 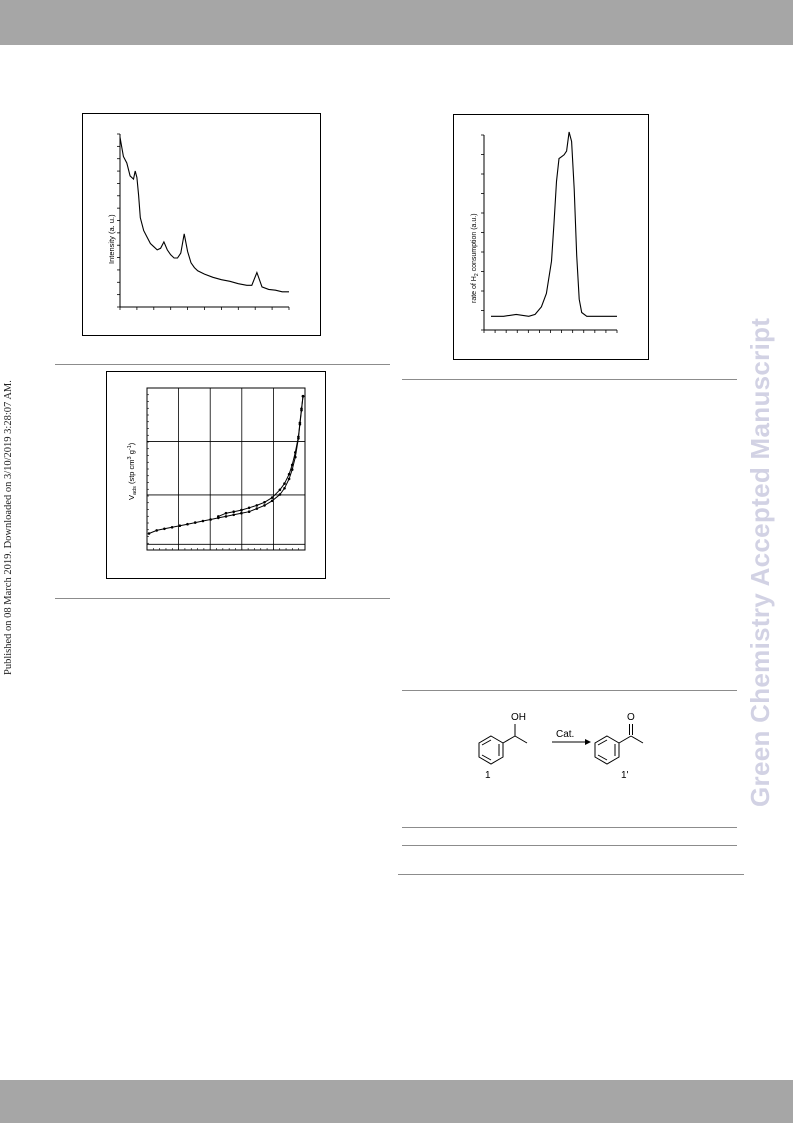 I want to click on product-benzene-ring, so click(x=619, y=744).